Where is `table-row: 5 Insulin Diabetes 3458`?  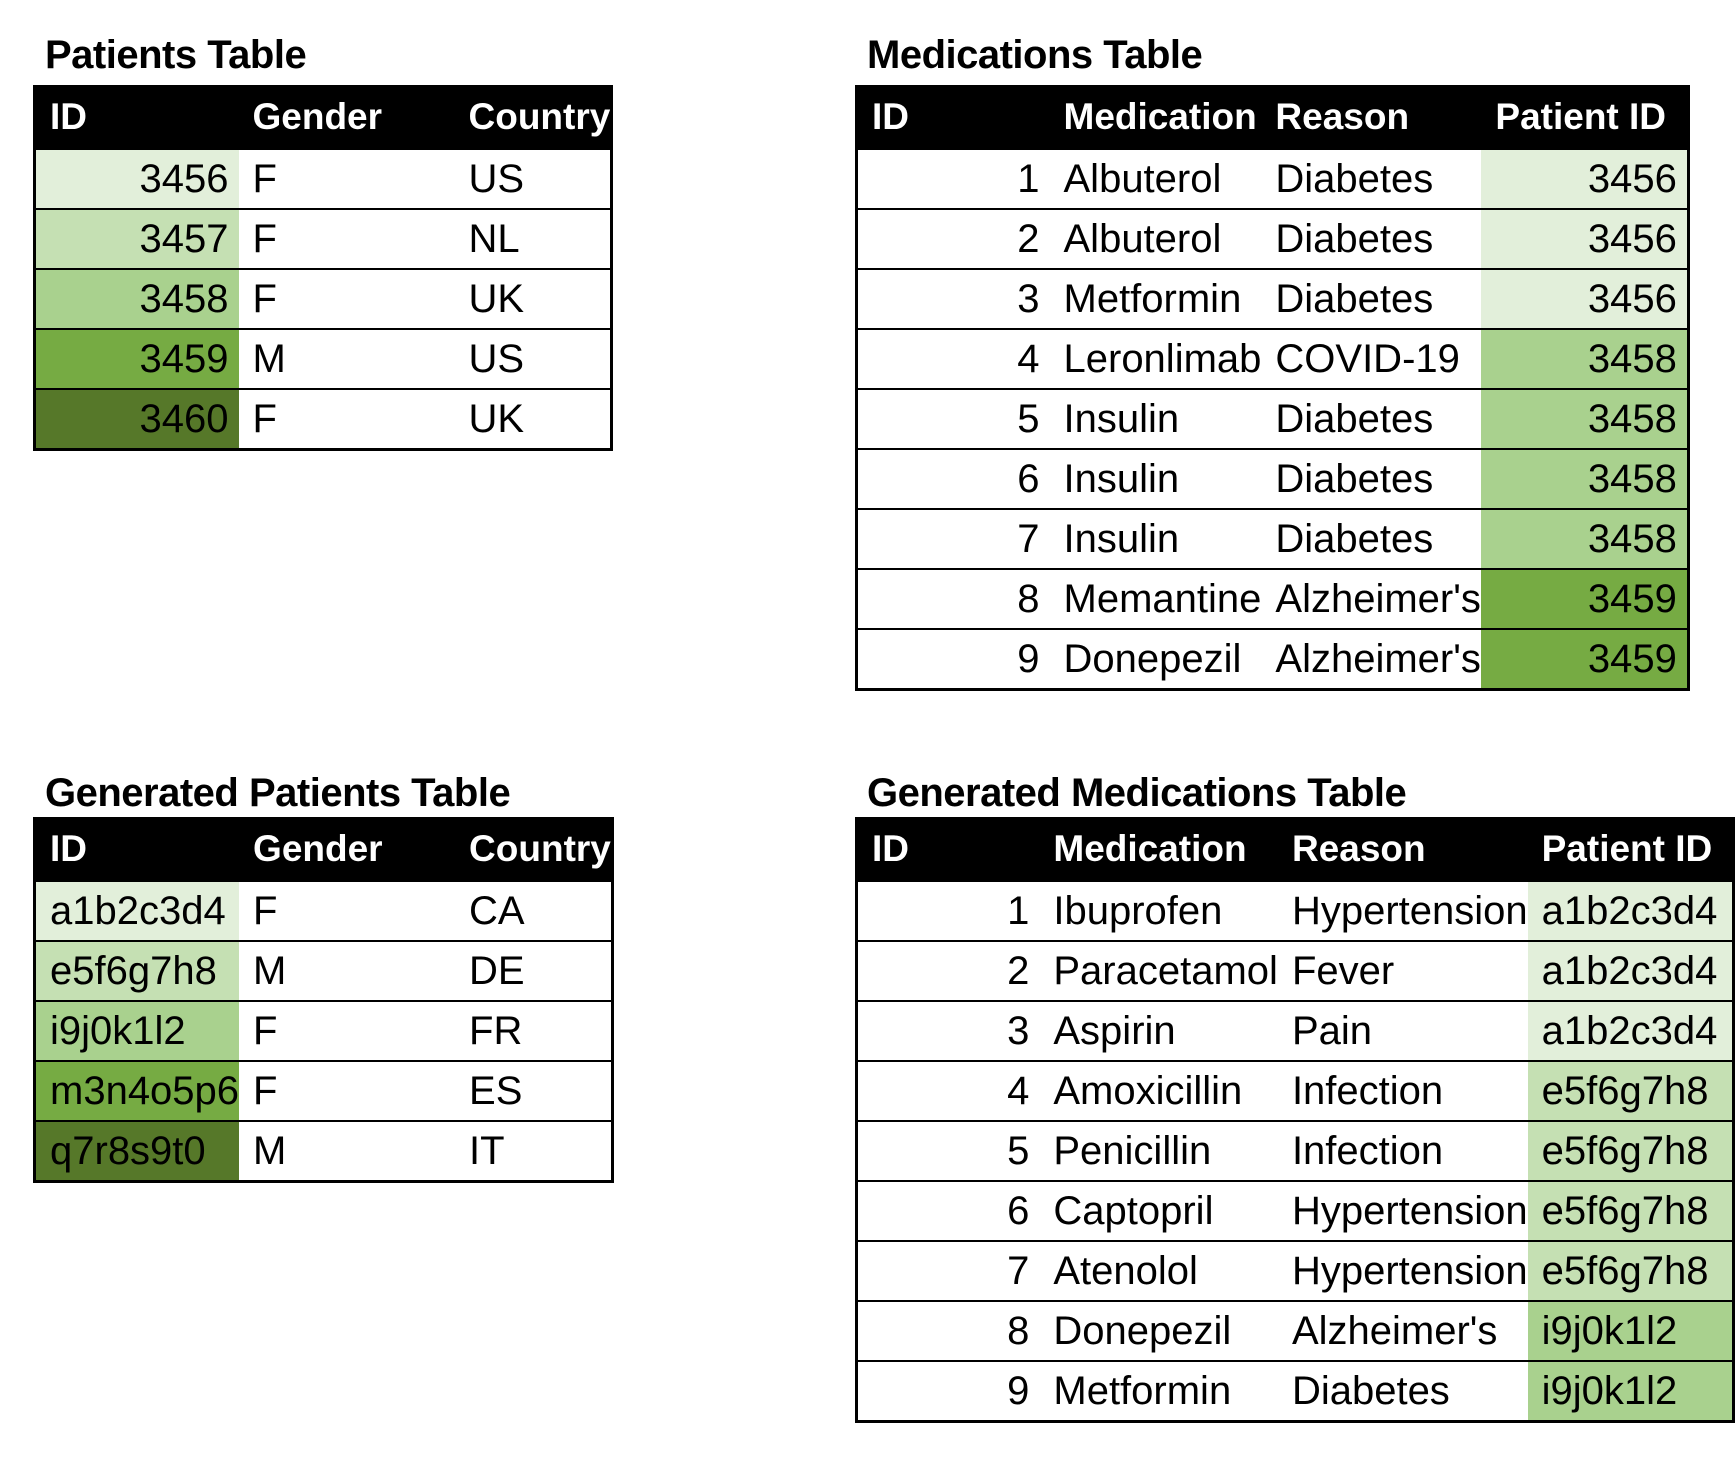
table-row: 5 Insulin Diabetes 3458 is located at coordinates (1272, 418).